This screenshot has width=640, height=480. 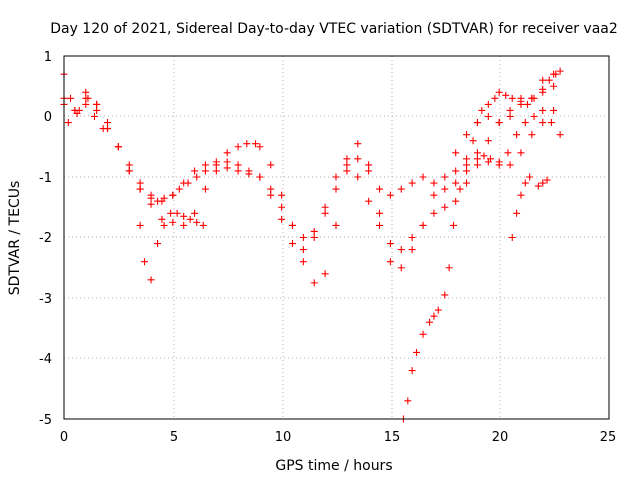 What do you see at coordinates (45, 299) in the screenshot?
I see `y-tick-label: -3` at bounding box center [45, 299].